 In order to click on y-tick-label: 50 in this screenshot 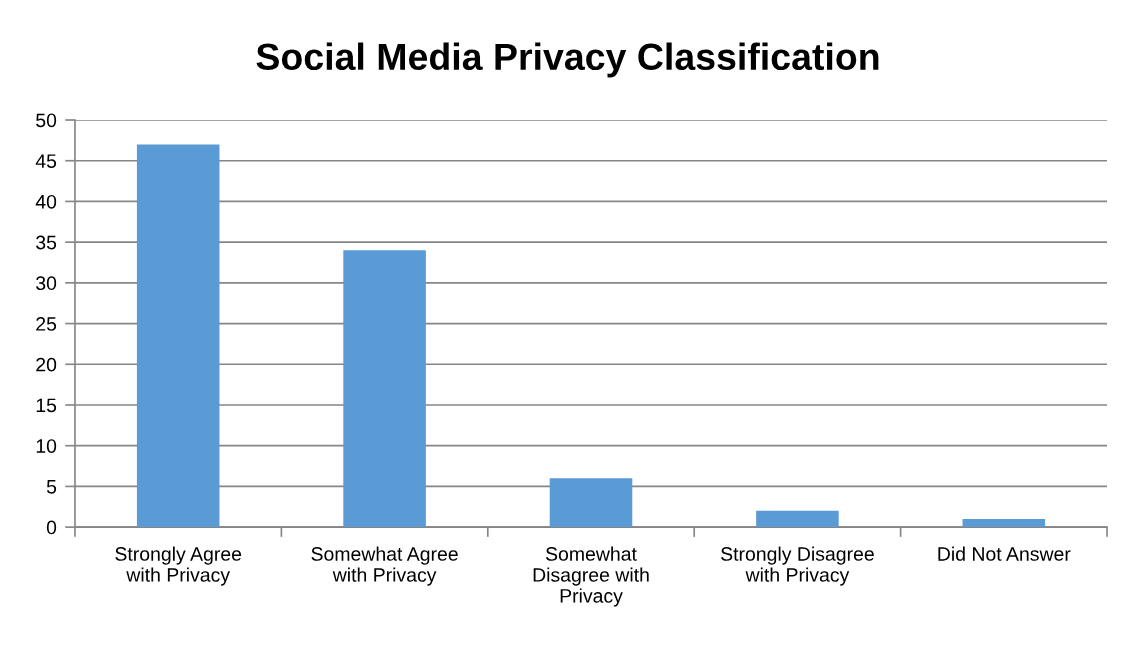, I will do `click(46, 120)`.